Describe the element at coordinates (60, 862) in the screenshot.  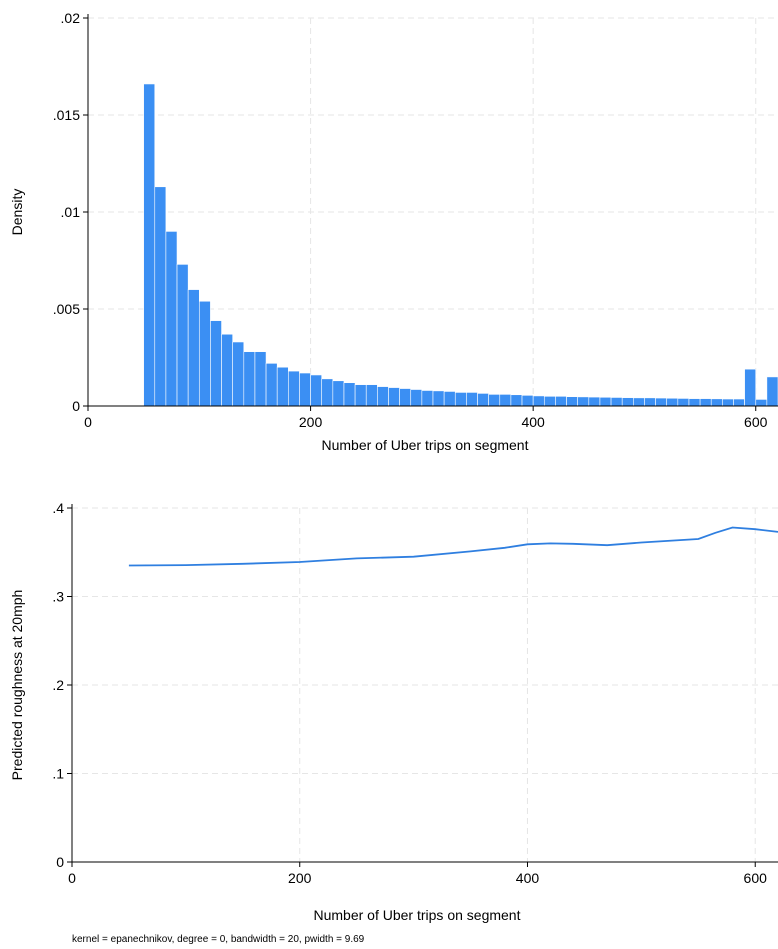
I see `line-y-tick-label-0: 0` at that location.